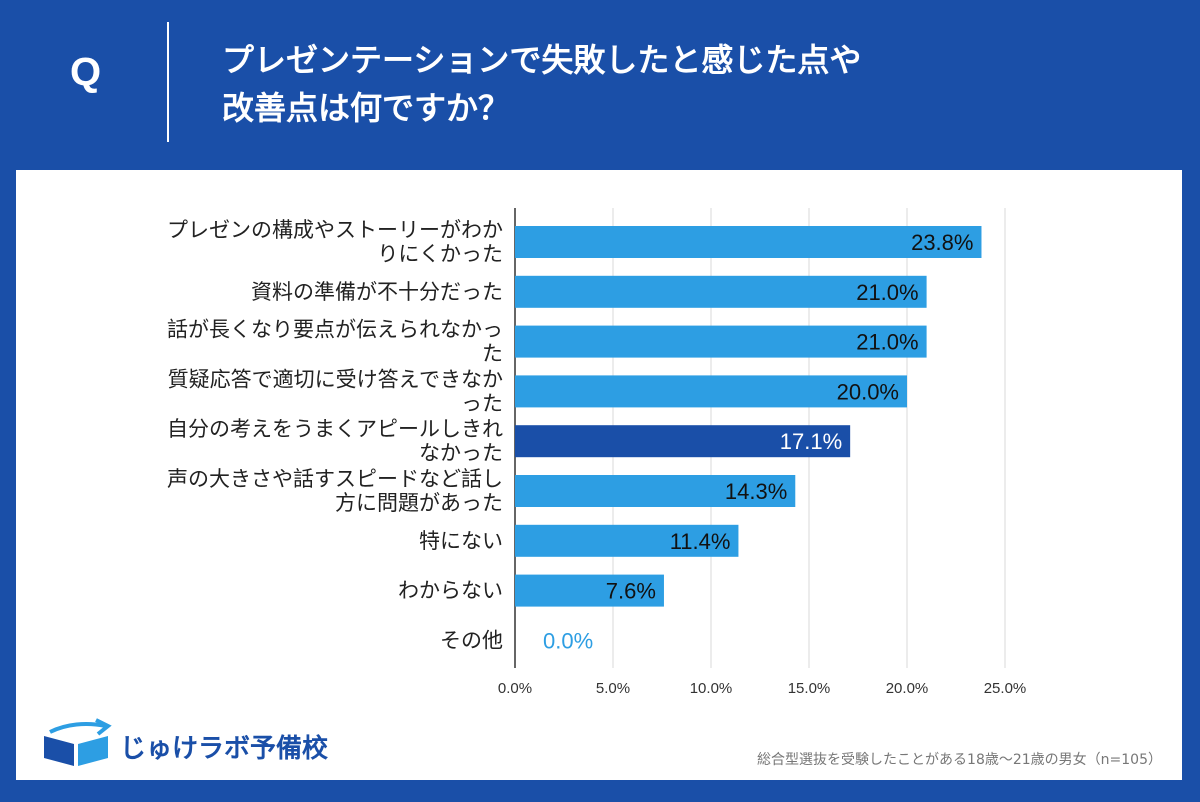 The width and height of the screenshot is (1200, 802). I want to click on question-marker: Q, so click(86, 72).